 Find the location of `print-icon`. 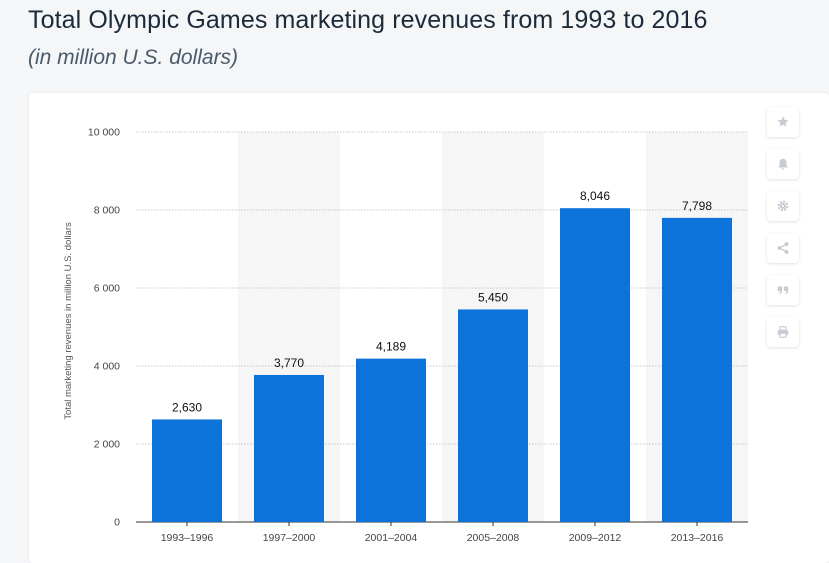

print-icon is located at coordinates (783, 332).